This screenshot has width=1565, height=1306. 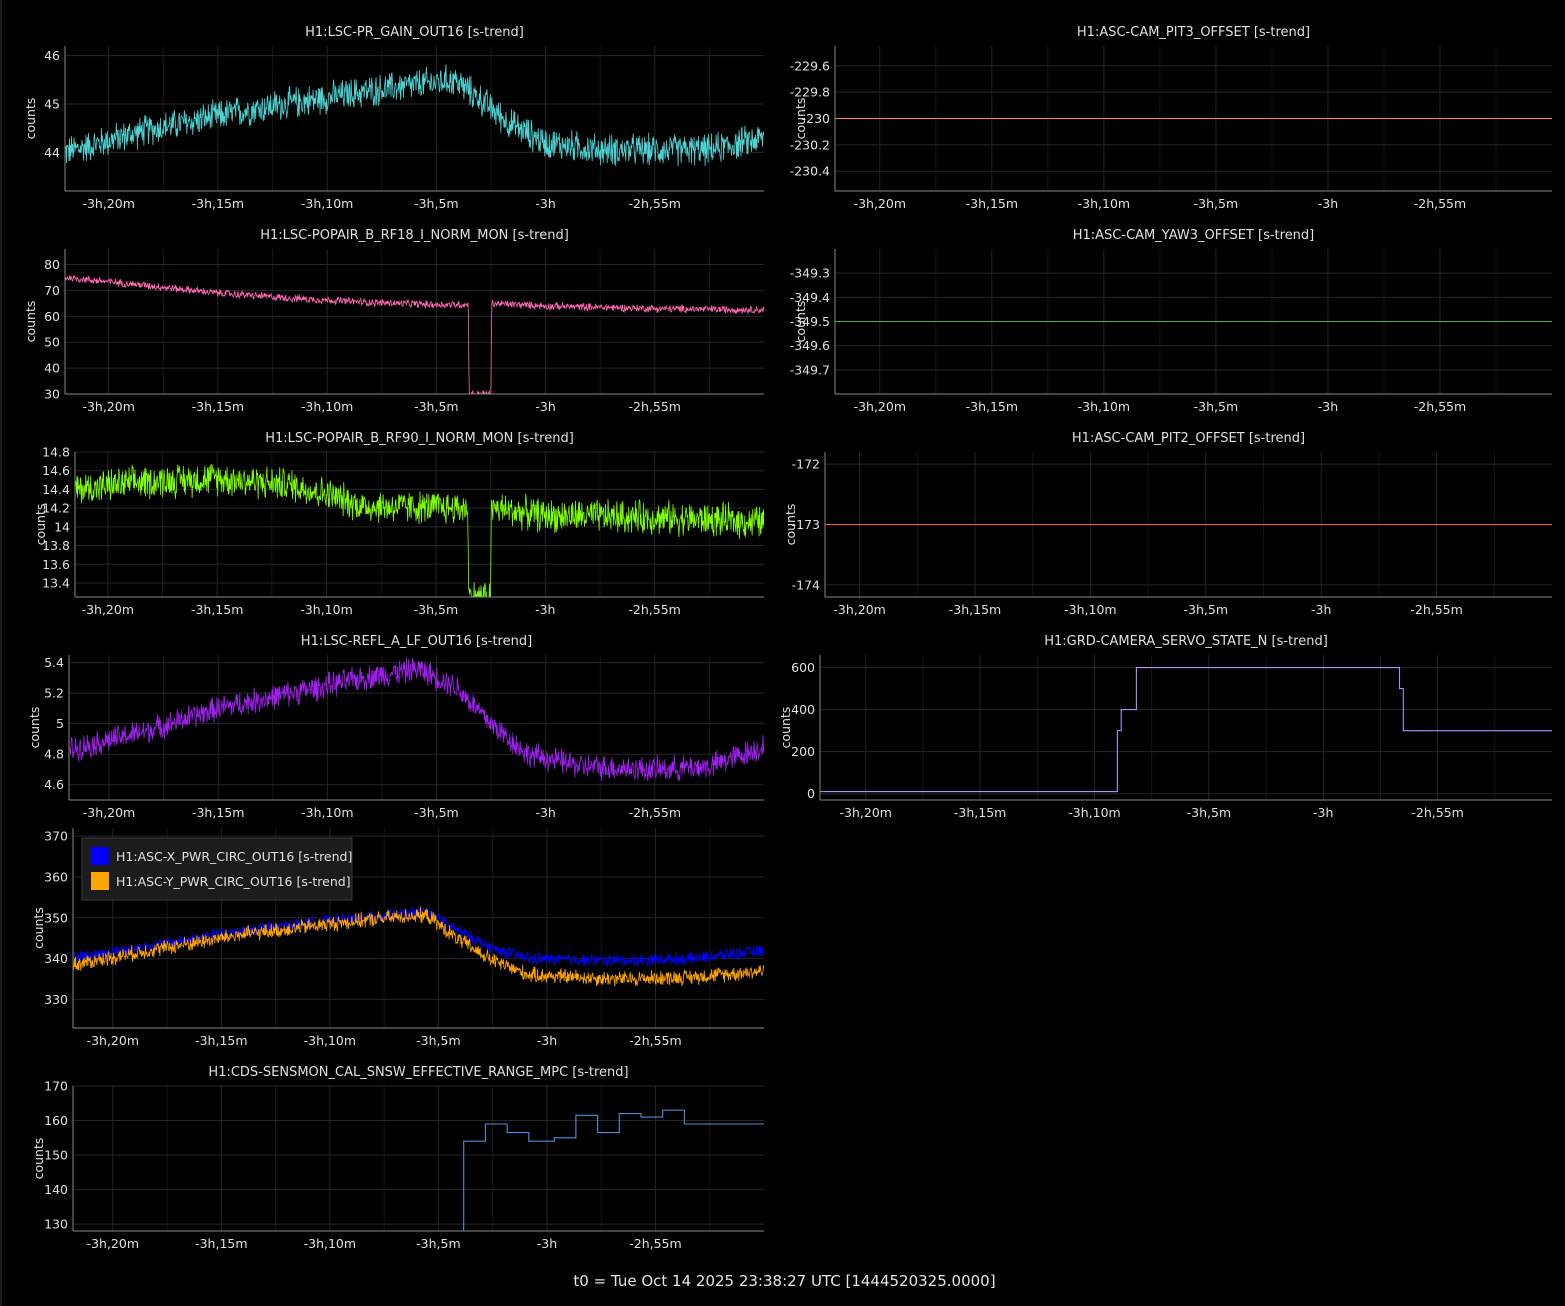 What do you see at coordinates (816, 118) in the screenshot?
I see `y-tick-label: -230` at bounding box center [816, 118].